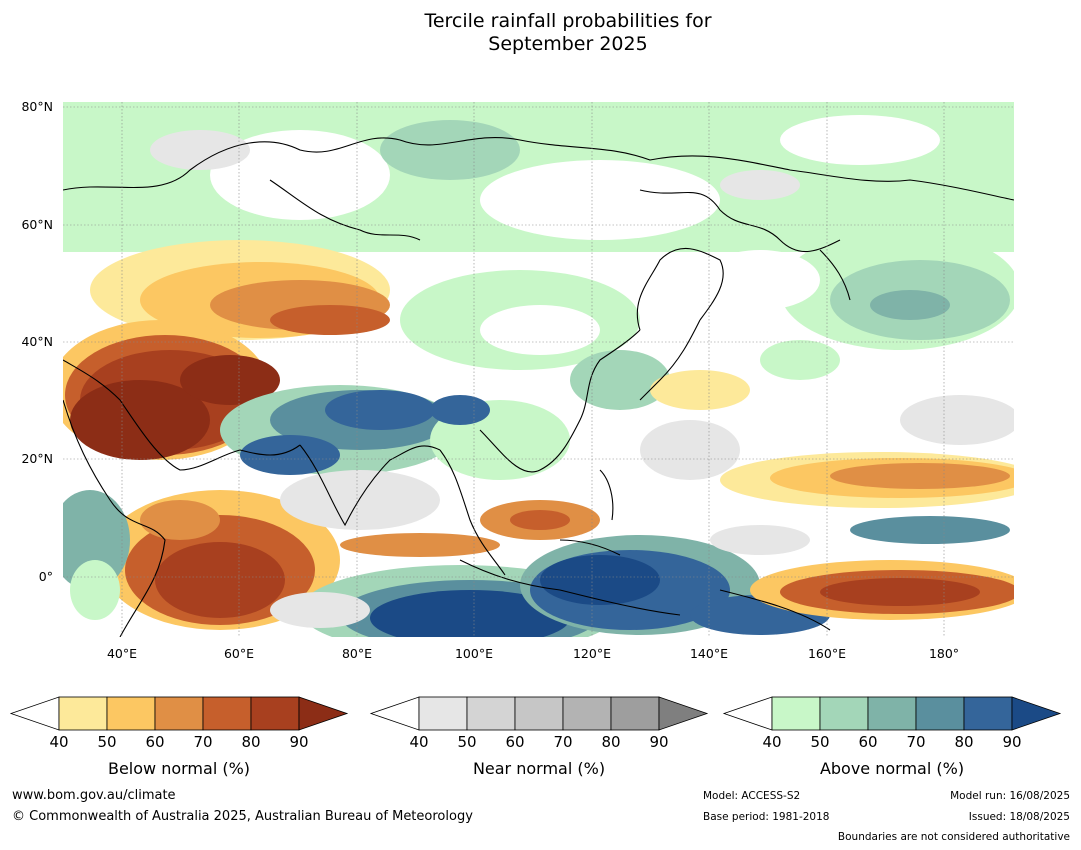 The height and width of the screenshot is (850, 1081). Describe the element at coordinates (1012, 742) in the screenshot. I see `above-colorbar-tick: 90` at that location.